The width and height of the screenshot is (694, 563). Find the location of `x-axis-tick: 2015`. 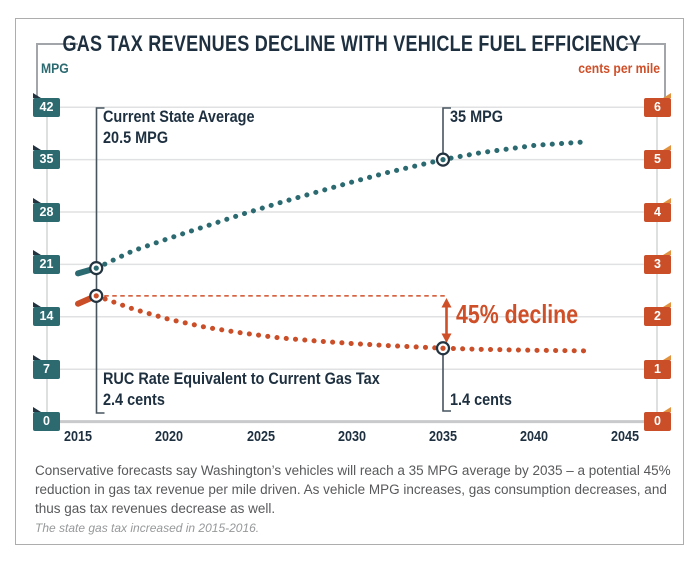

x-axis-tick: 2015 is located at coordinates (78, 437).